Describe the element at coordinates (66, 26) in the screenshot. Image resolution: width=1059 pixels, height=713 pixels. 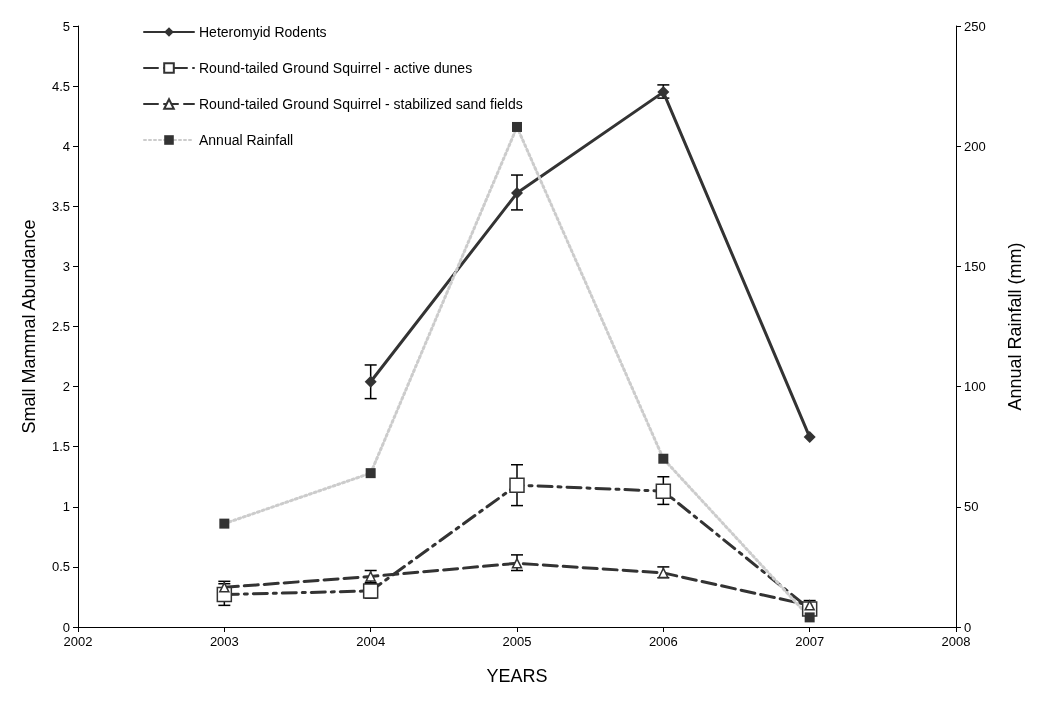
I see `y-tick-label: 5` at that location.